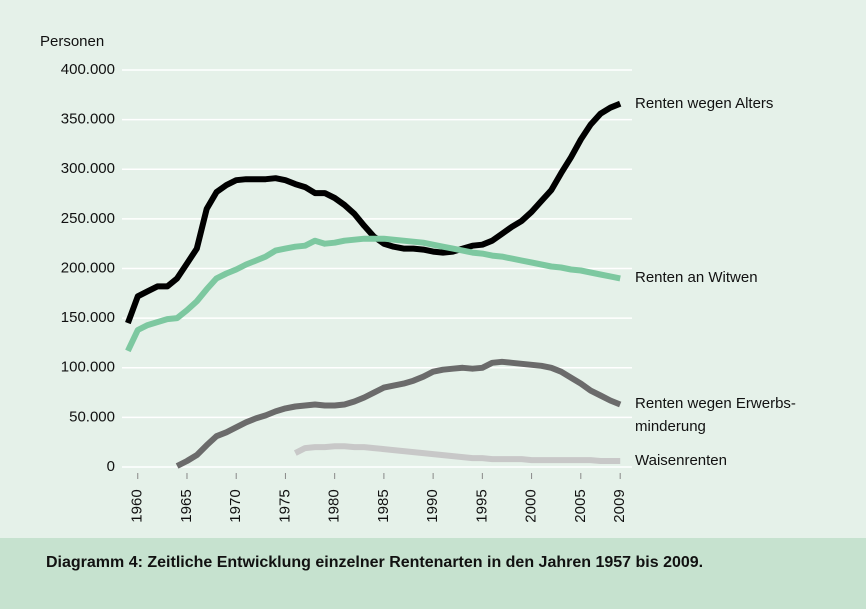  I want to click on y-tick-label: 50.000, so click(92, 416).